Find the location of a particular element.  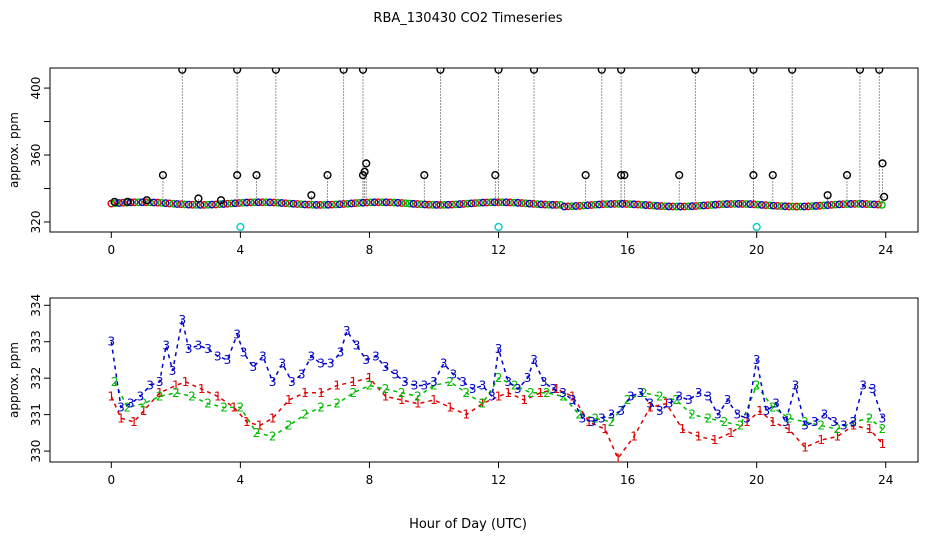

y-tick-label: 331 is located at coordinates (36, 414).